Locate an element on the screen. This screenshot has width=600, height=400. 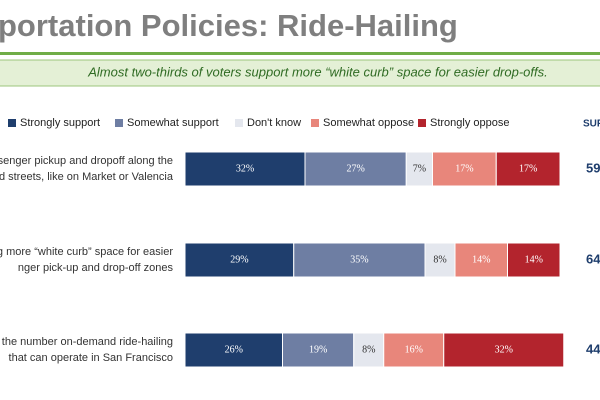
title: portation Policies: Ride-Hailing is located at coordinates (229, 25).